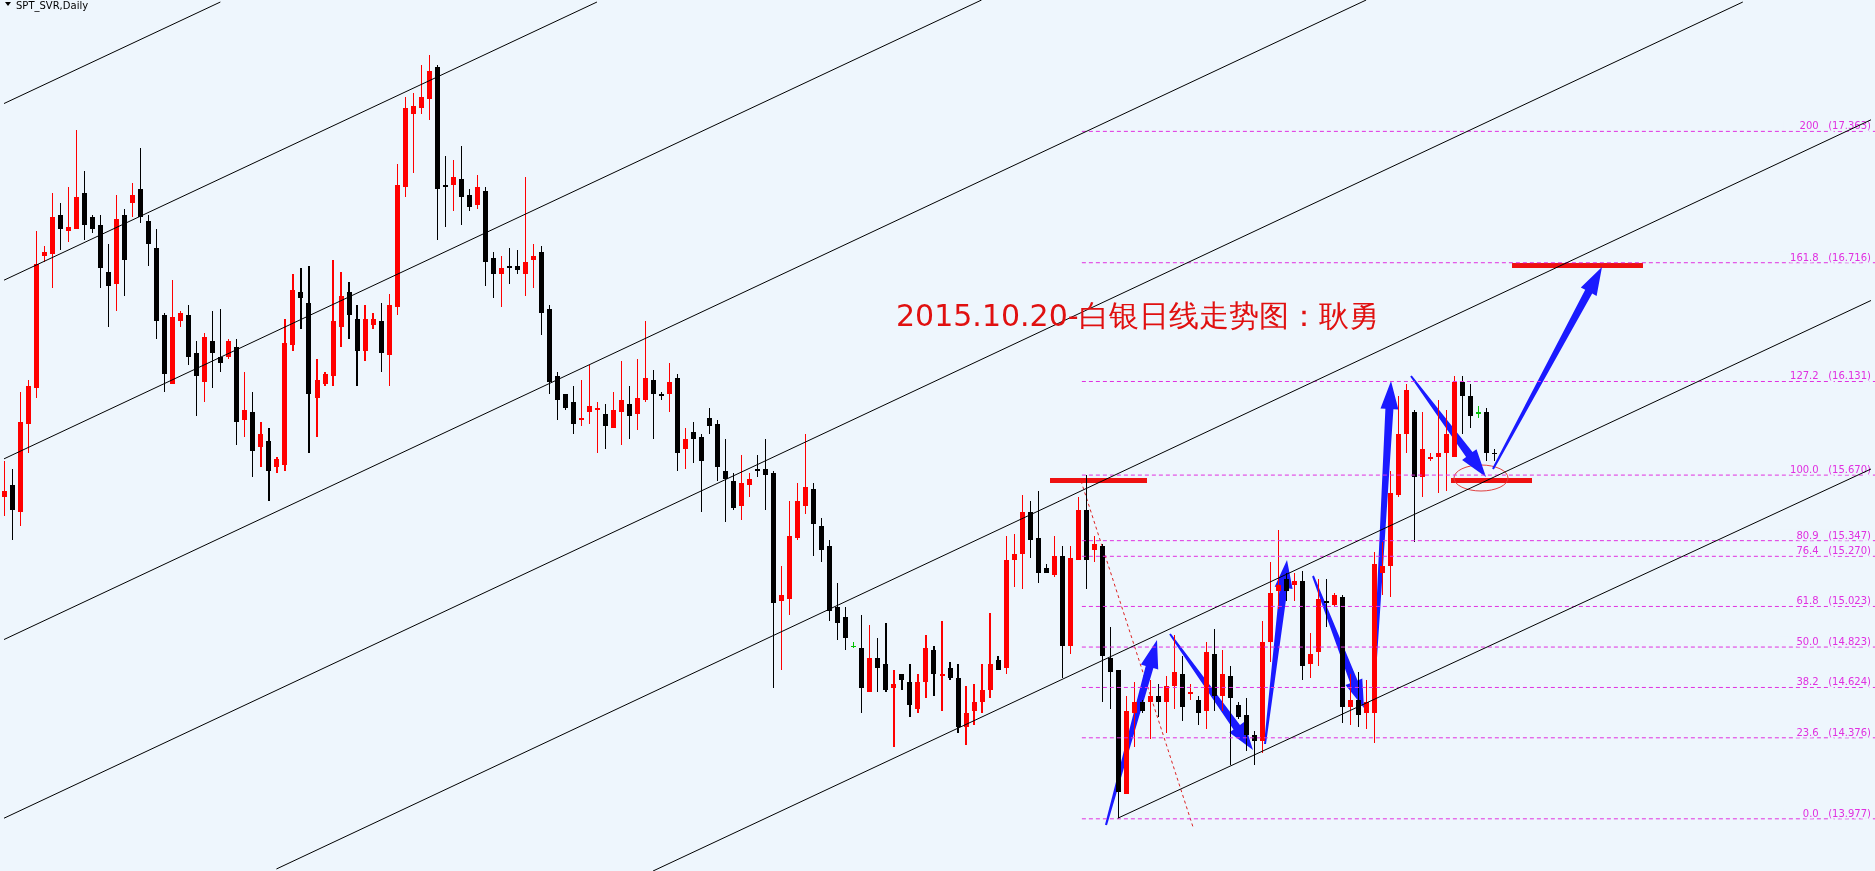 This screenshot has width=1875, height=871. Describe the element at coordinates (1831, 470) in the screenshot. I see `ref-line-label: 100.0 (15.670)` at that location.